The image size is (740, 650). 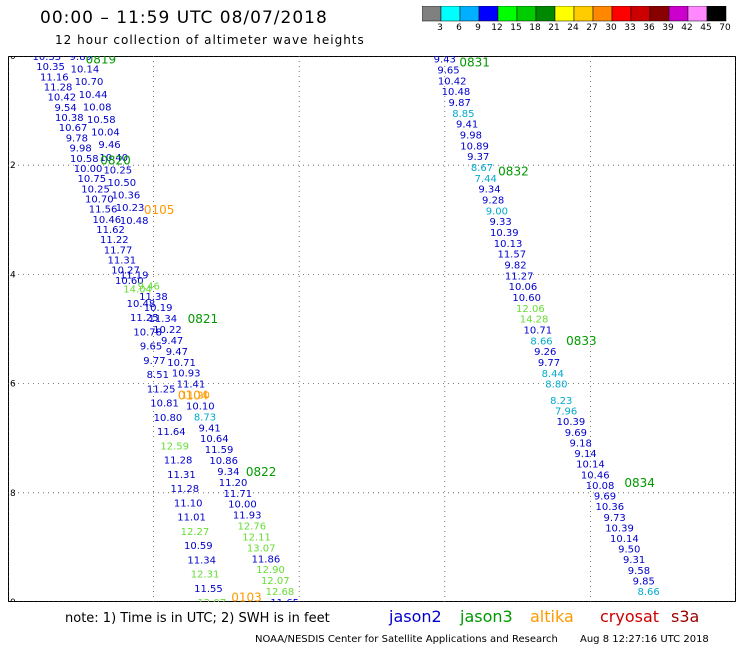 I want to click on legend-jason3: jason3, so click(x=486, y=616).